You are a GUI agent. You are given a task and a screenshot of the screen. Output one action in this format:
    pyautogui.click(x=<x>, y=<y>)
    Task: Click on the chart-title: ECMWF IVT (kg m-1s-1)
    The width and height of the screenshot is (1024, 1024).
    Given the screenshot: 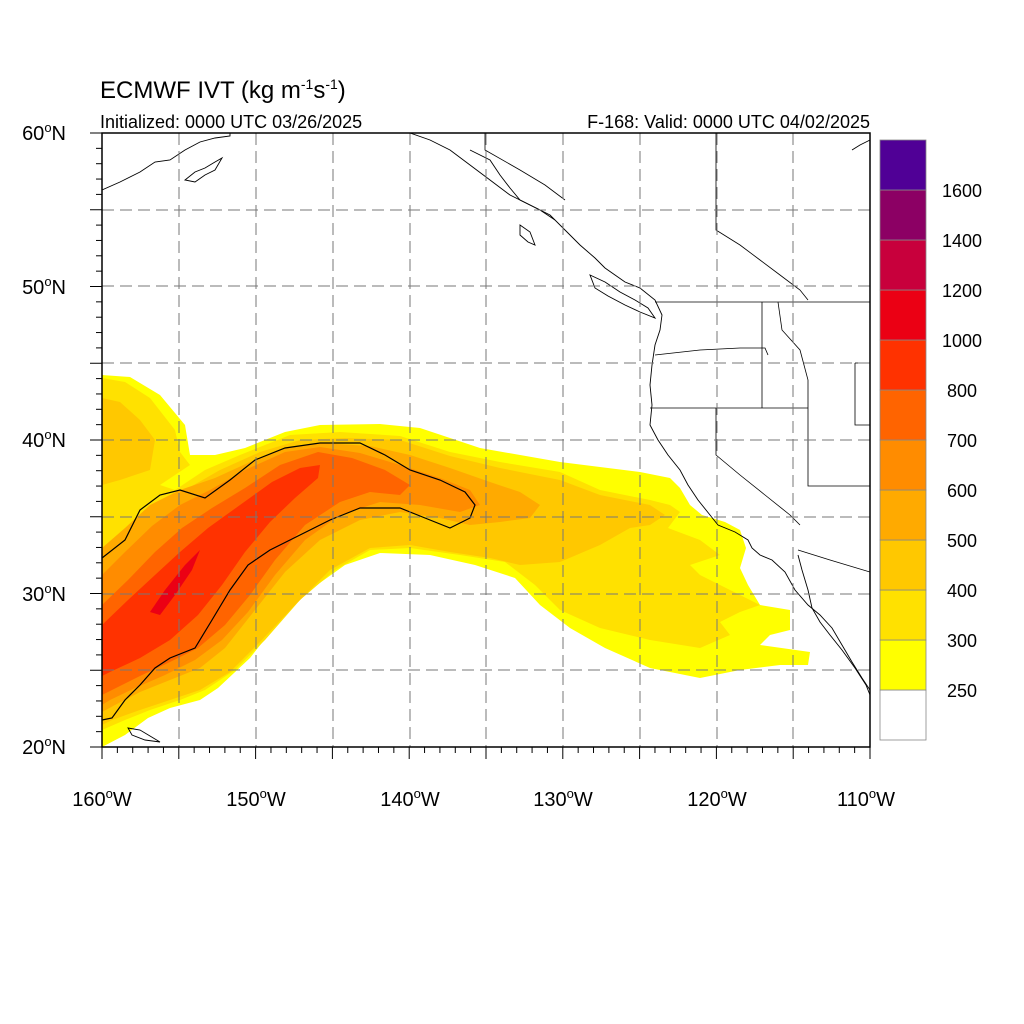 What is the action you would take?
    pyautogui.click(x=223, y=90)
    